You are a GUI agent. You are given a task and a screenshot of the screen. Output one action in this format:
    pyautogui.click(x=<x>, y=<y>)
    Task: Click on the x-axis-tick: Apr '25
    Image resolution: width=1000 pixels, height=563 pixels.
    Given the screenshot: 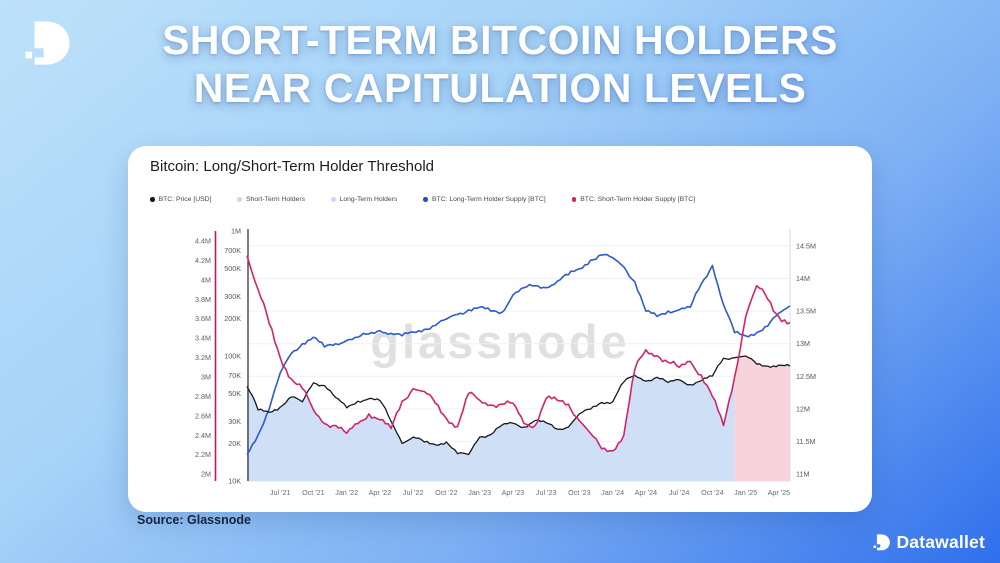 What is the action you would take?
    pyautogui.click(x=779, y=492)
    